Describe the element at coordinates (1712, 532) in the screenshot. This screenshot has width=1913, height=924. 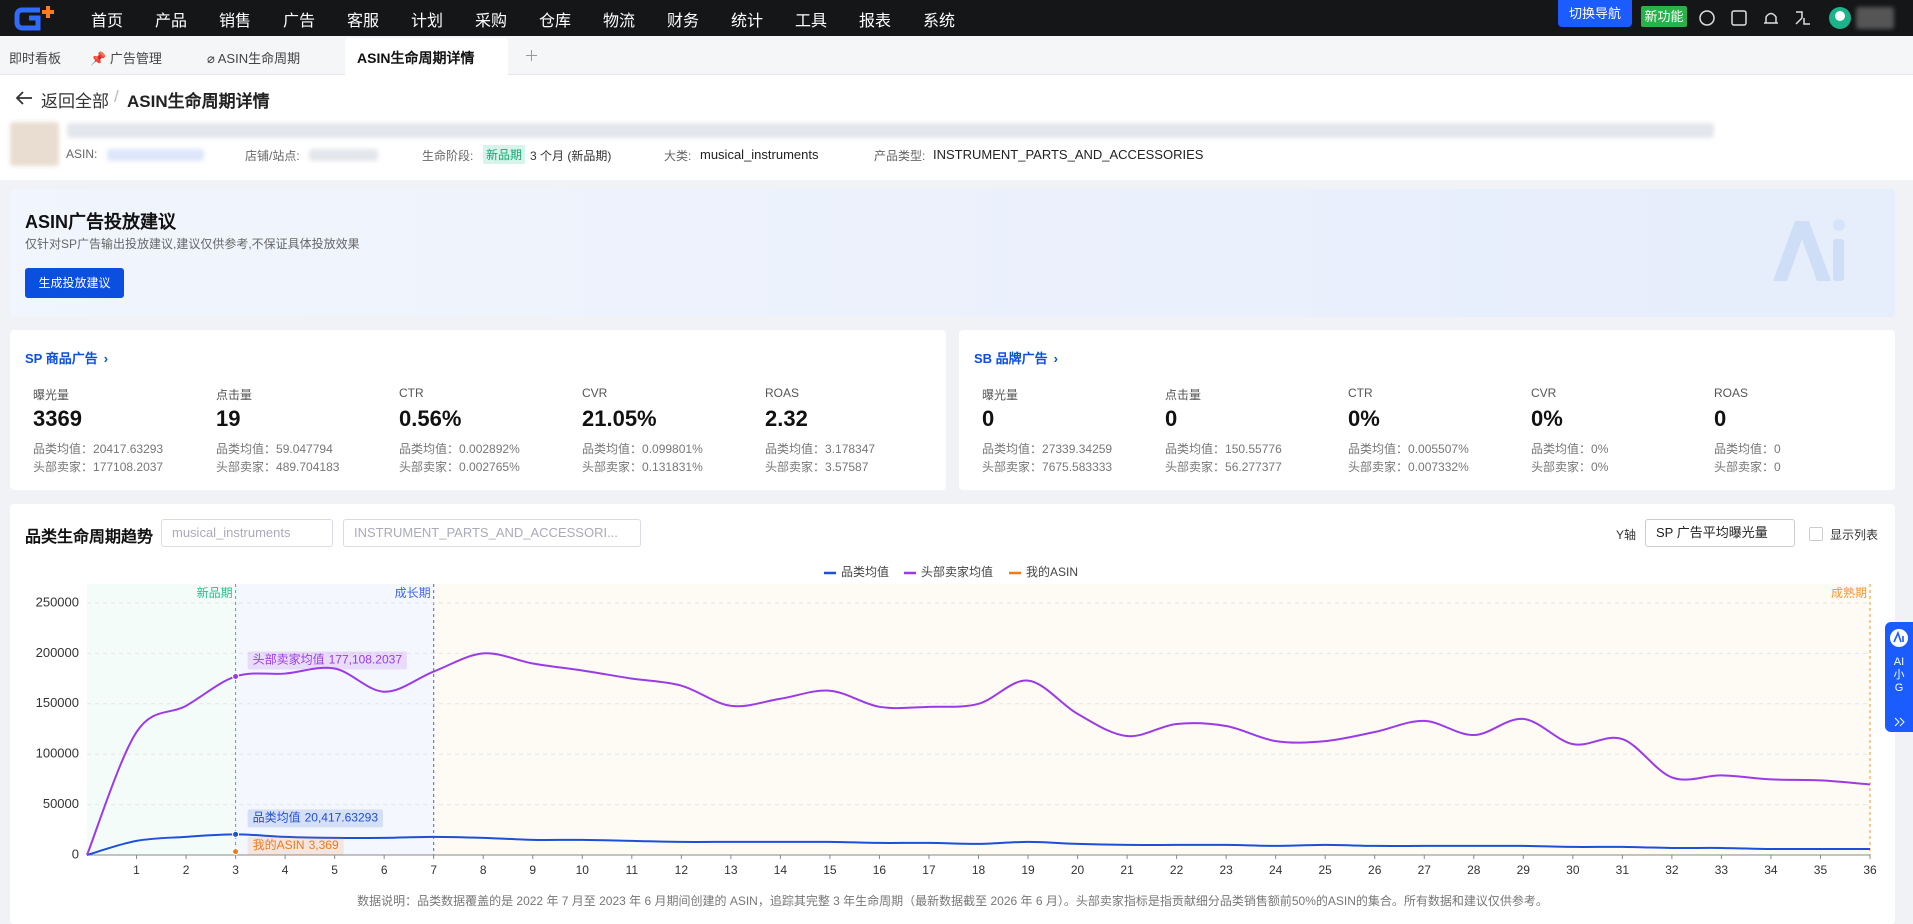
I see `select-text: SP 广告平均曝光量` at that location.